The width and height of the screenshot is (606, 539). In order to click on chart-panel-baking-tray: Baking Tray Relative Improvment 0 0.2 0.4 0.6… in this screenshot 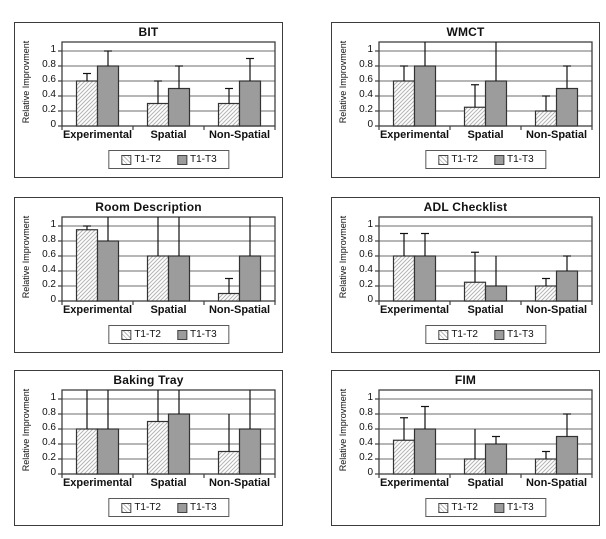, I will do `click(148, 448)`.